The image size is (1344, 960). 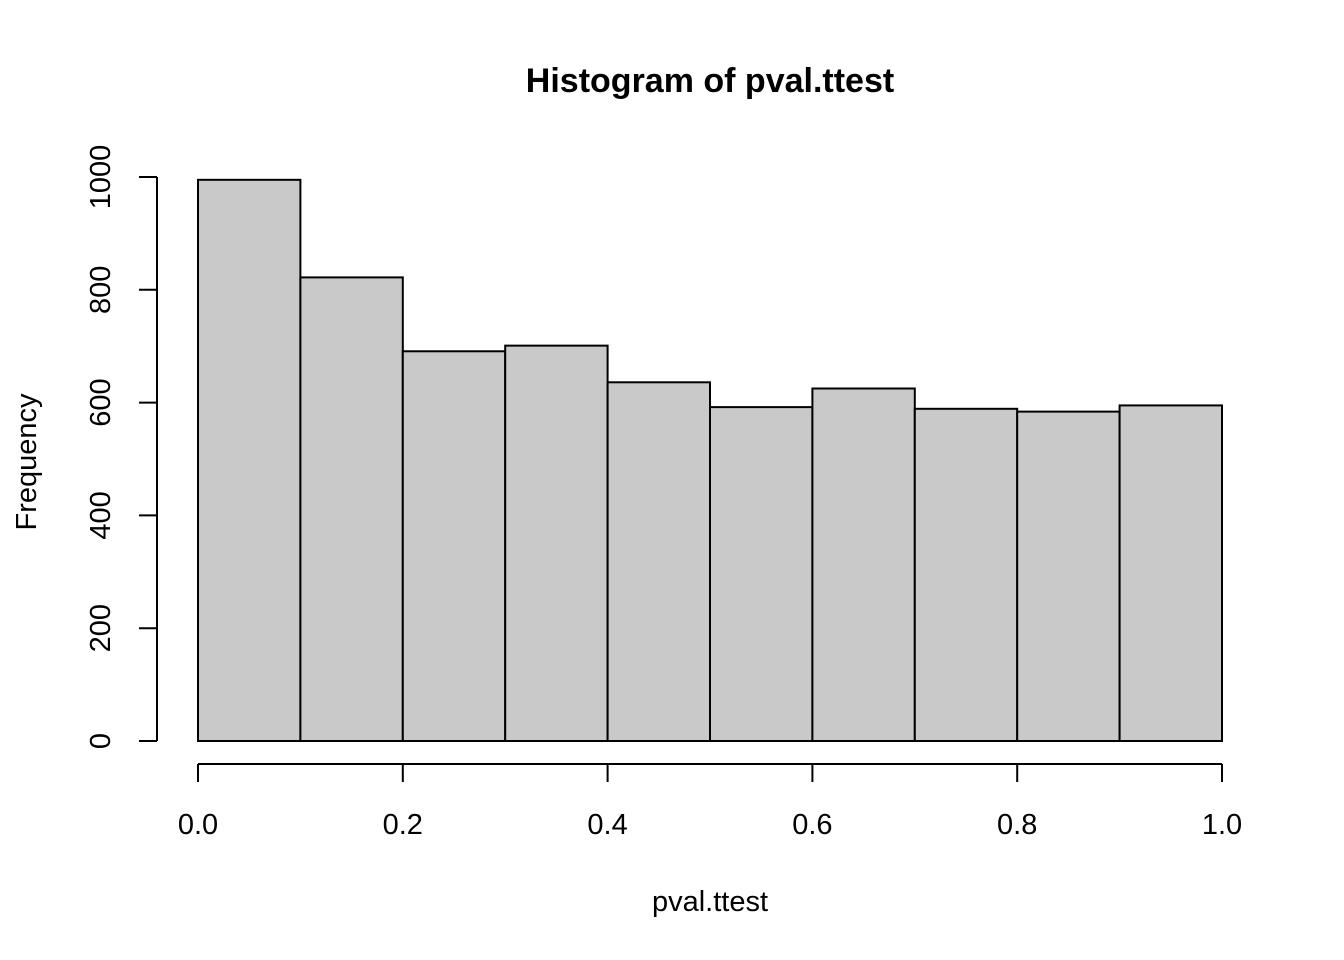 What do you see at coordinates (101, 515) in the screenshot?
I see `y-tick-label-2: 400` at bounding box center [101, 515].